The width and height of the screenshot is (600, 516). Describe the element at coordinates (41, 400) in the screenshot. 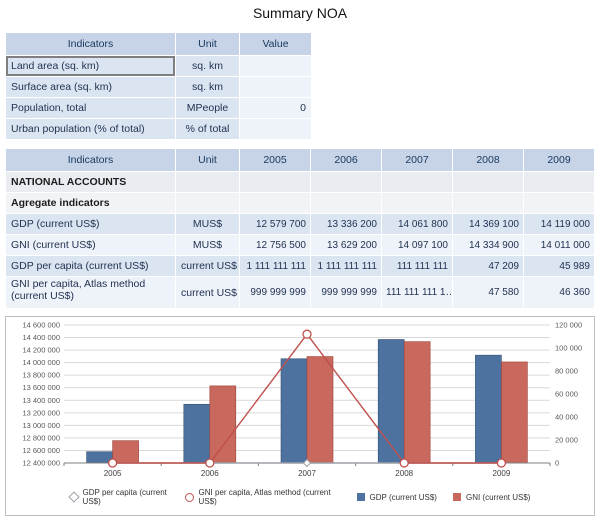

I see `svg-text: 13 400 000` at that location.